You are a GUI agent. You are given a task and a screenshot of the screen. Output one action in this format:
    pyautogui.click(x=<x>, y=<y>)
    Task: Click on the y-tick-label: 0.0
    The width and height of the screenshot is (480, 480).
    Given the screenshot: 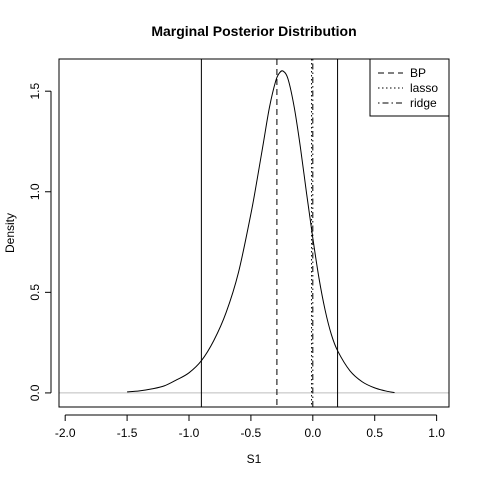 What is the action you would take?
    pyautogui.click(x=35, y=392)
    